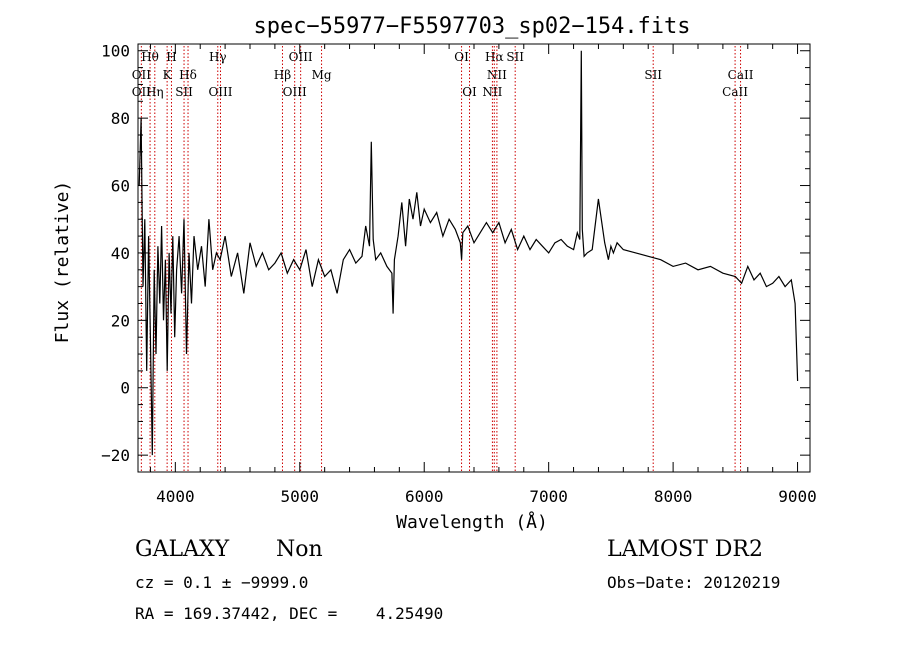 The height and width of the screenshot is (649, 900). What do you see at coordinates (685, 549) in the screenshot?
I see `survey-name: LAMOST DR2` at bounding box center [685, 549].